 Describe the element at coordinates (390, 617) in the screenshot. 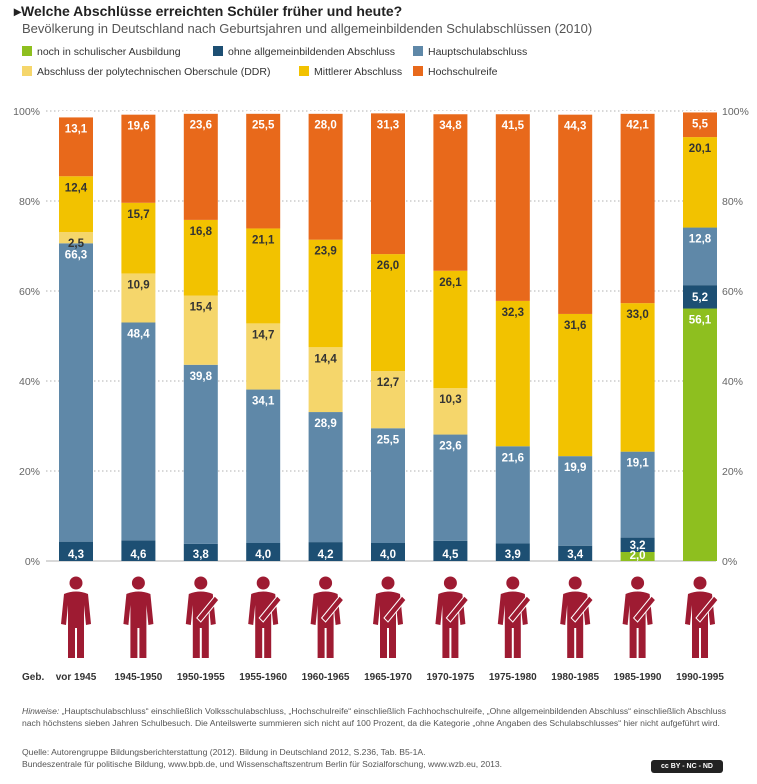

I see `figures` at that location.